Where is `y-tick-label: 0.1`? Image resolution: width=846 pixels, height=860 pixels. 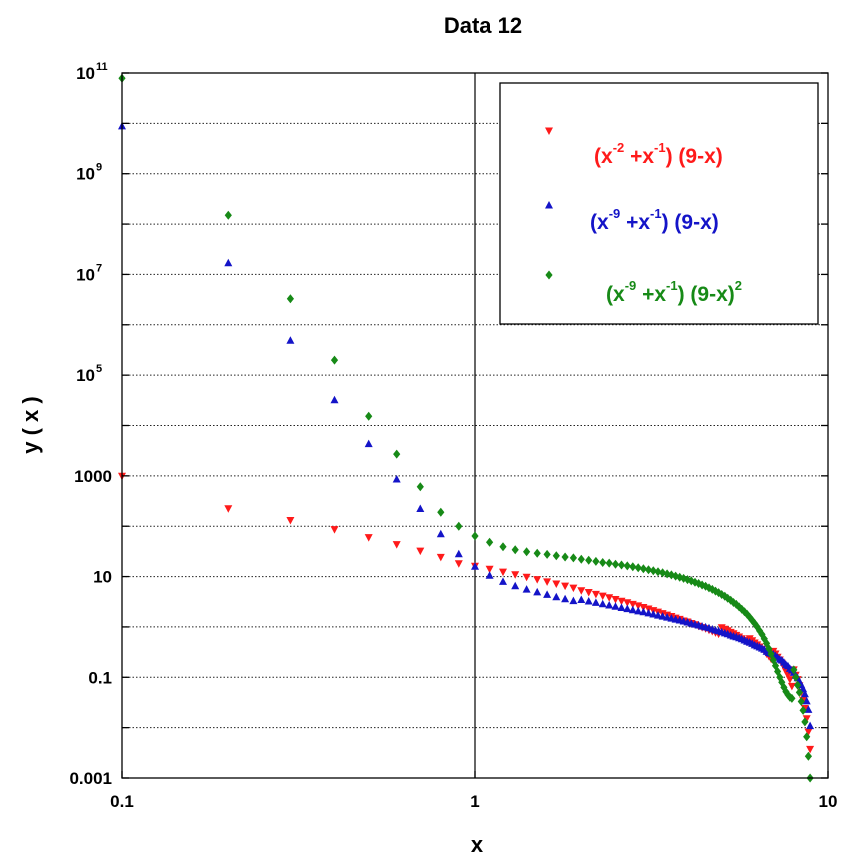
y-tick-label: 0.1 is located at coordinates (100, 677).